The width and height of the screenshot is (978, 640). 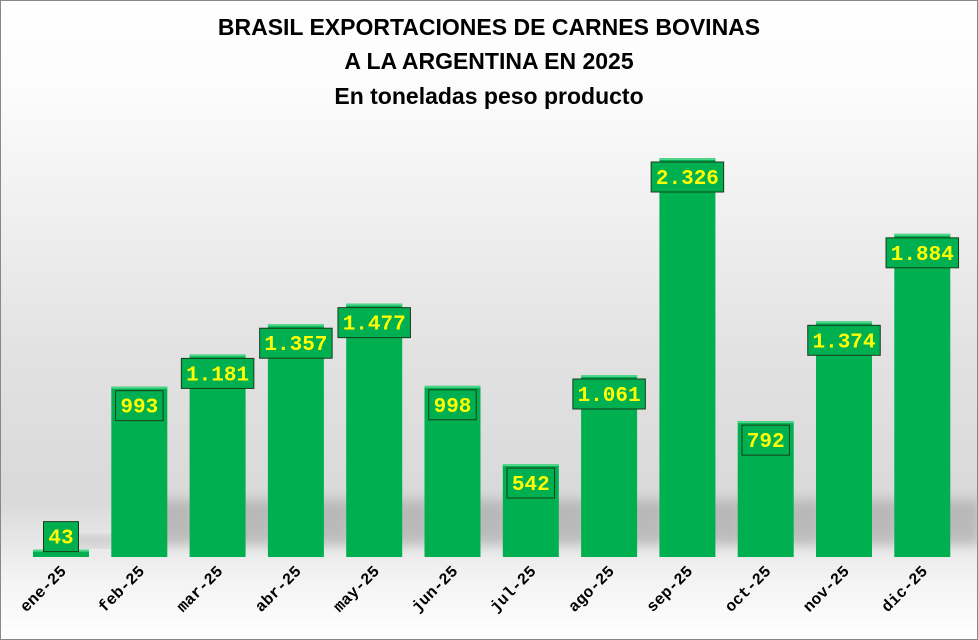 I want to click on data-label: 542, so click(x=531, y=485).